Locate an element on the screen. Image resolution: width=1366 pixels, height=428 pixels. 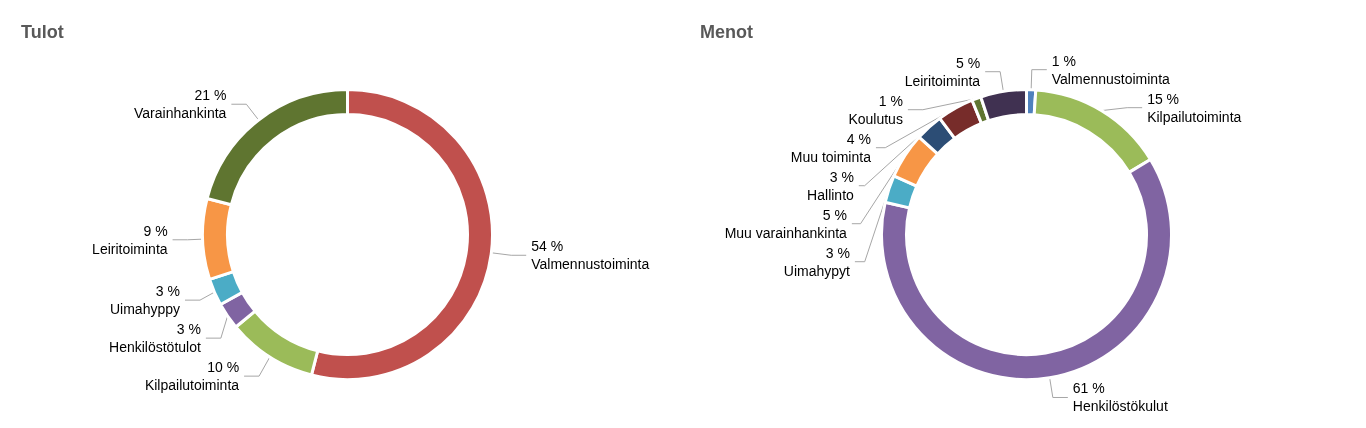
data-label: 61 % is located at coordinates (1088, 388).